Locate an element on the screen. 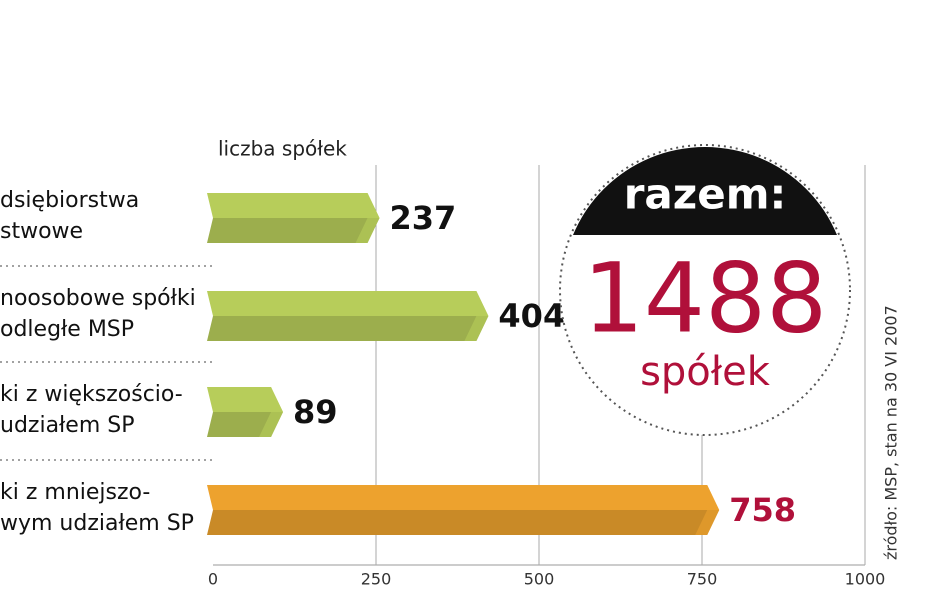 The image size is (948, 593). badge-label: razem: is located at coordinates (705, 194).